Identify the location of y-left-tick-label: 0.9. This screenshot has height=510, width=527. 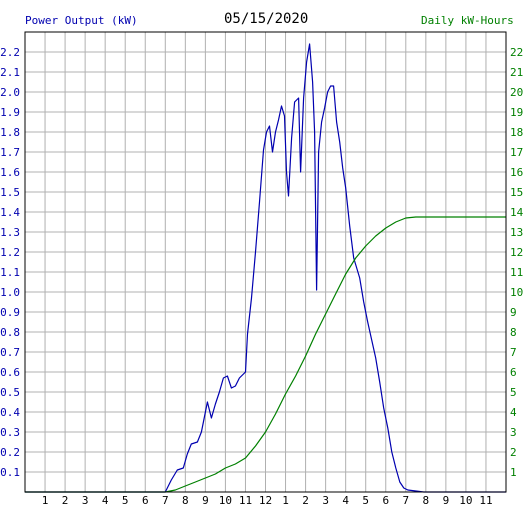
(10, 312).